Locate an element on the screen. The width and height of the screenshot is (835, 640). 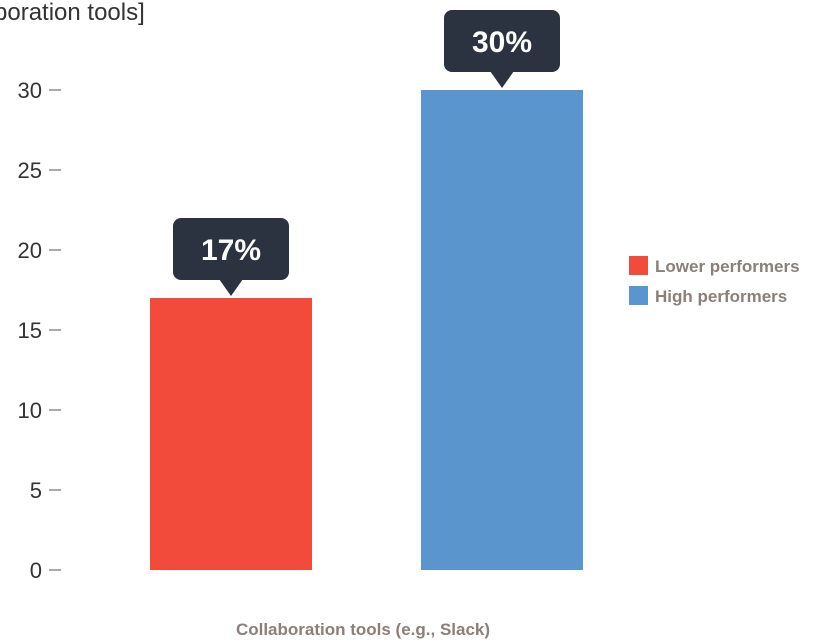
value-label: 30% is located at coordinates (502, 42).